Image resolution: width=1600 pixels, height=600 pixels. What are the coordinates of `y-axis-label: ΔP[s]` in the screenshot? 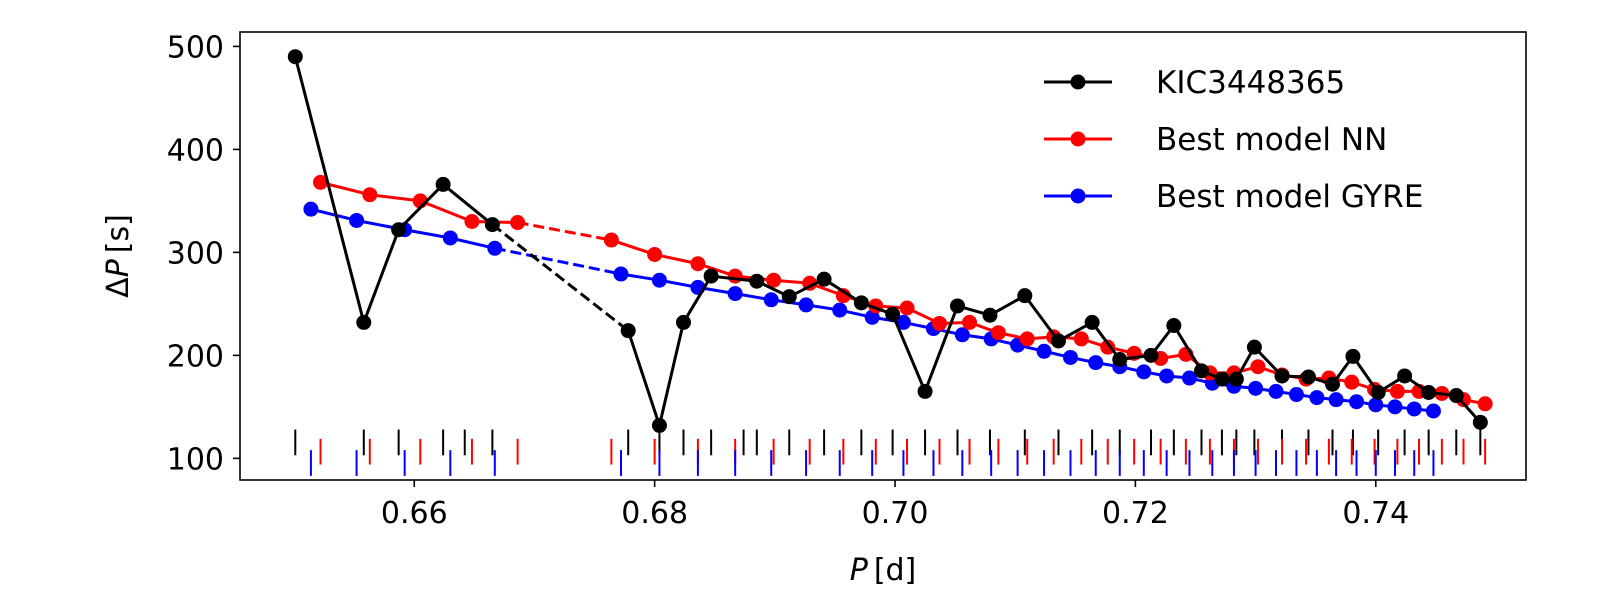 It's located at (118, 256).